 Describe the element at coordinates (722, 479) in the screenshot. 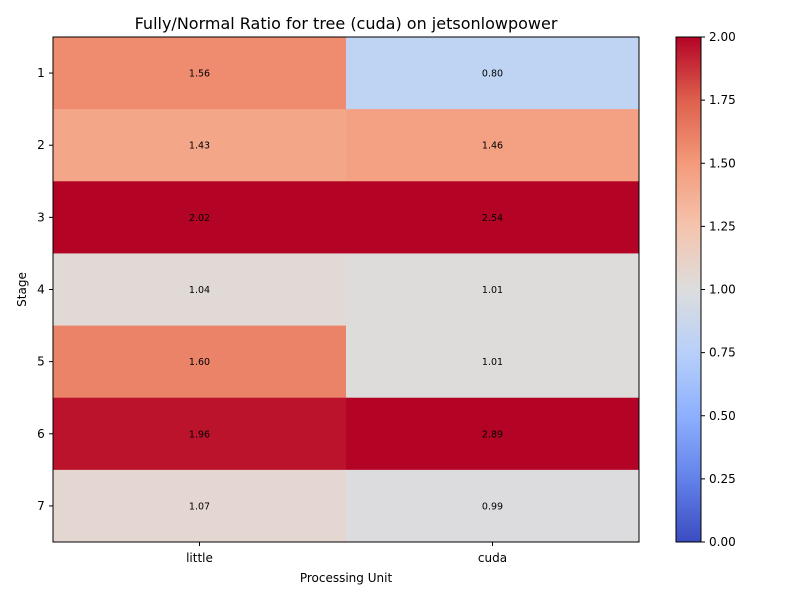

I see `colorbar-tick-label: 0.25` at that location.